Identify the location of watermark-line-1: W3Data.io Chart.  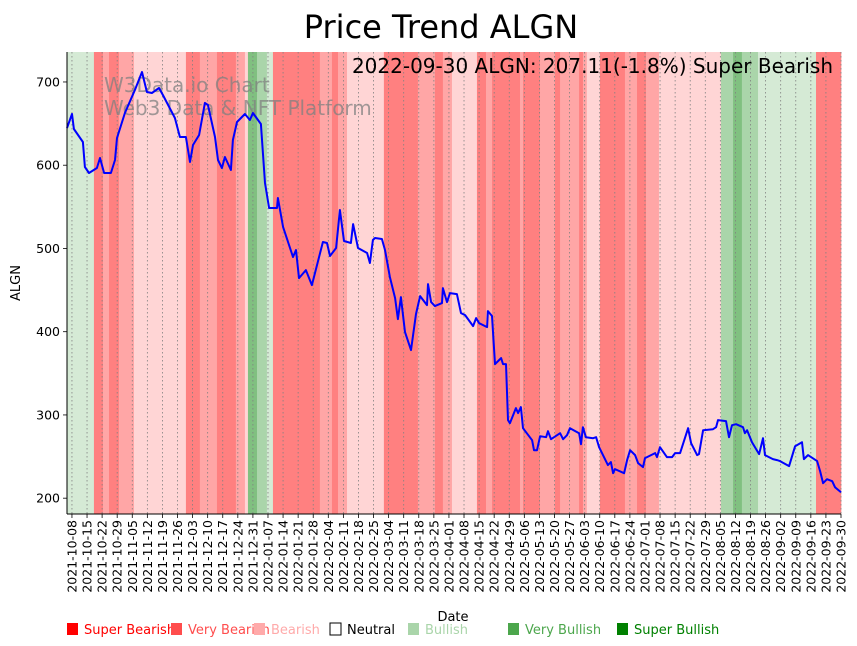
(187, 85).